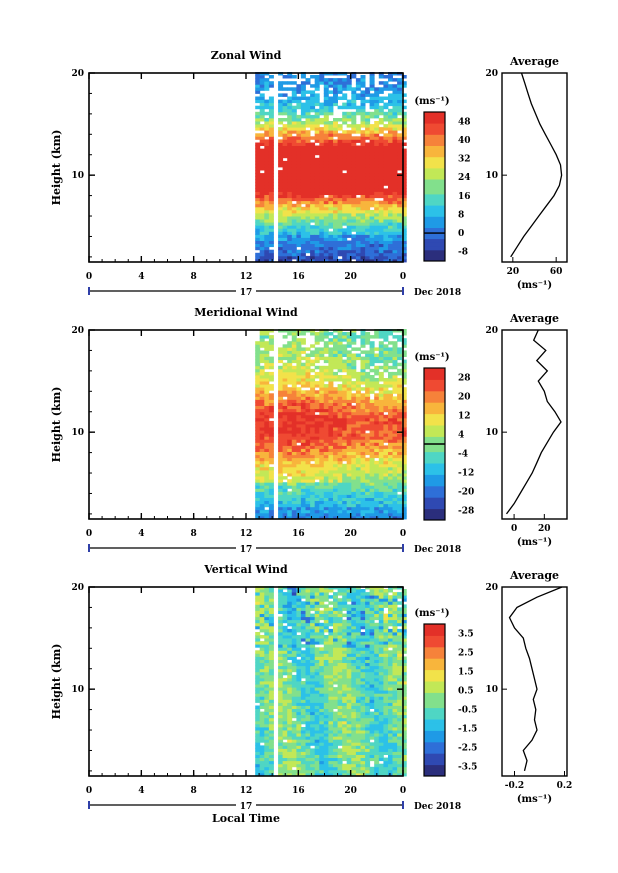 This screenshot has width=618, height=873. Describe the element at coordinates (463, 455) in the screenshot. I see `colorbar-tick-label: -4` at that location.